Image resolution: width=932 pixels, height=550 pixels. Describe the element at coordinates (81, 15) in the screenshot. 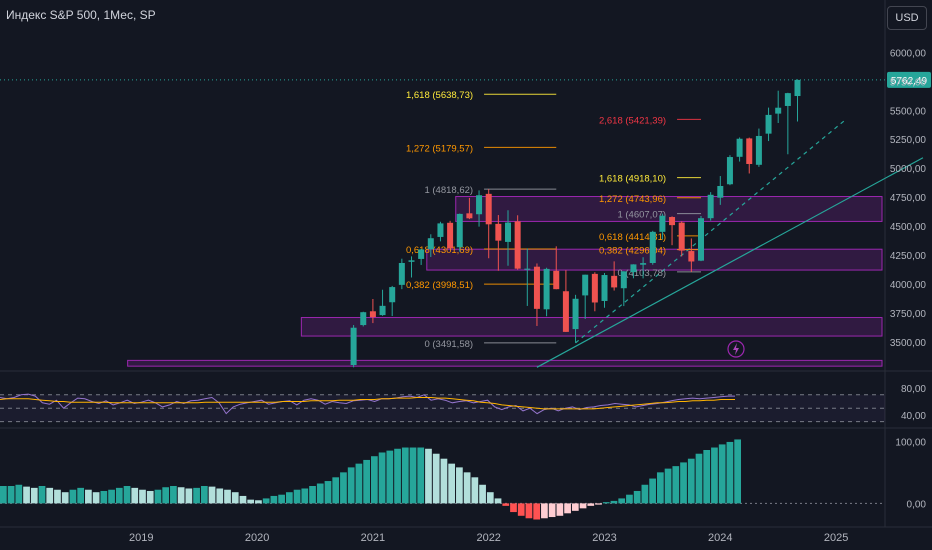

I see `chart-title: Индекс S&P 500, 1Мес, SP` at that location.